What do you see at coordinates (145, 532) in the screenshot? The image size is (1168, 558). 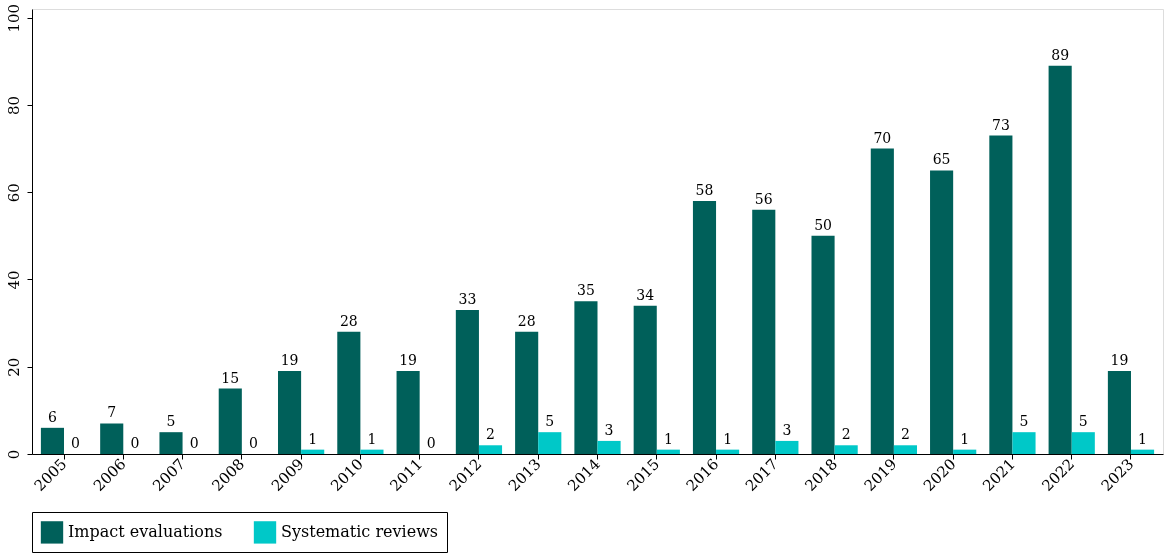 I see `legend-label: Impact evaluations` at bounding box center [145, 532].